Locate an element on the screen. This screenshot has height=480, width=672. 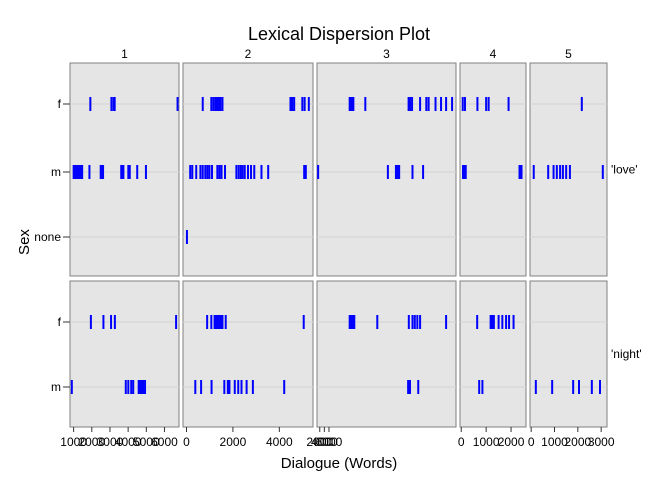
panel-r1-c1 is located at coordinates (124, 169).